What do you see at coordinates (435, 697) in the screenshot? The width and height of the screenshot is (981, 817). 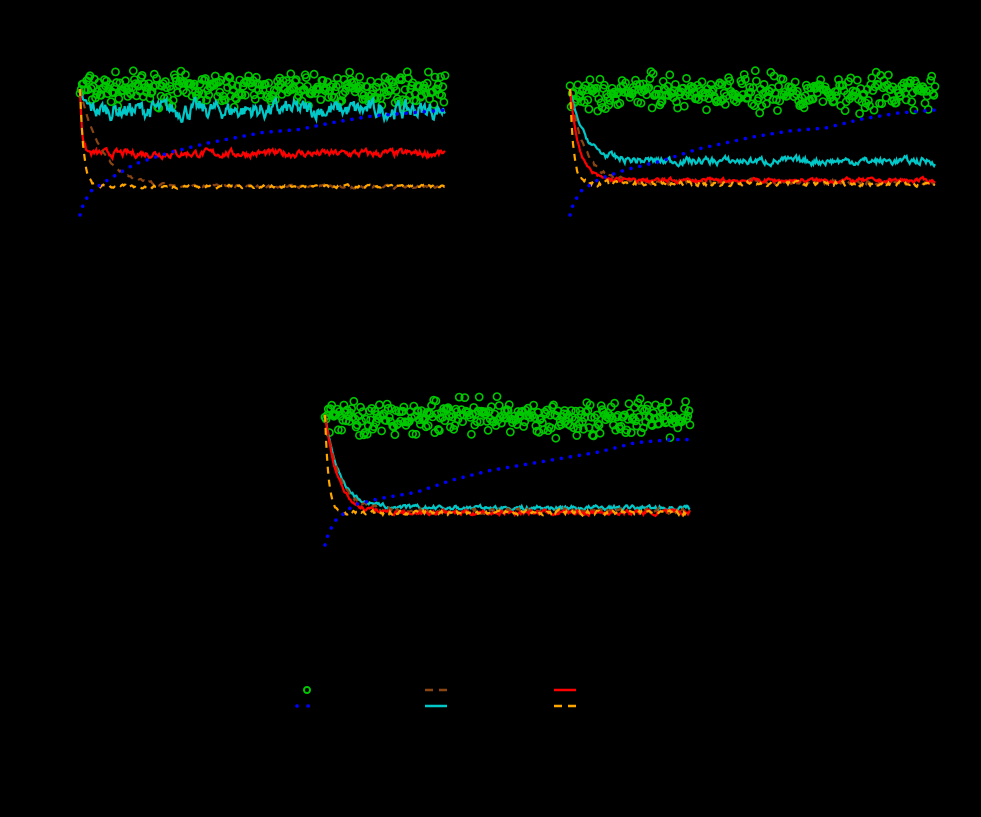 I see `legend` at bounding box center [435, 697].